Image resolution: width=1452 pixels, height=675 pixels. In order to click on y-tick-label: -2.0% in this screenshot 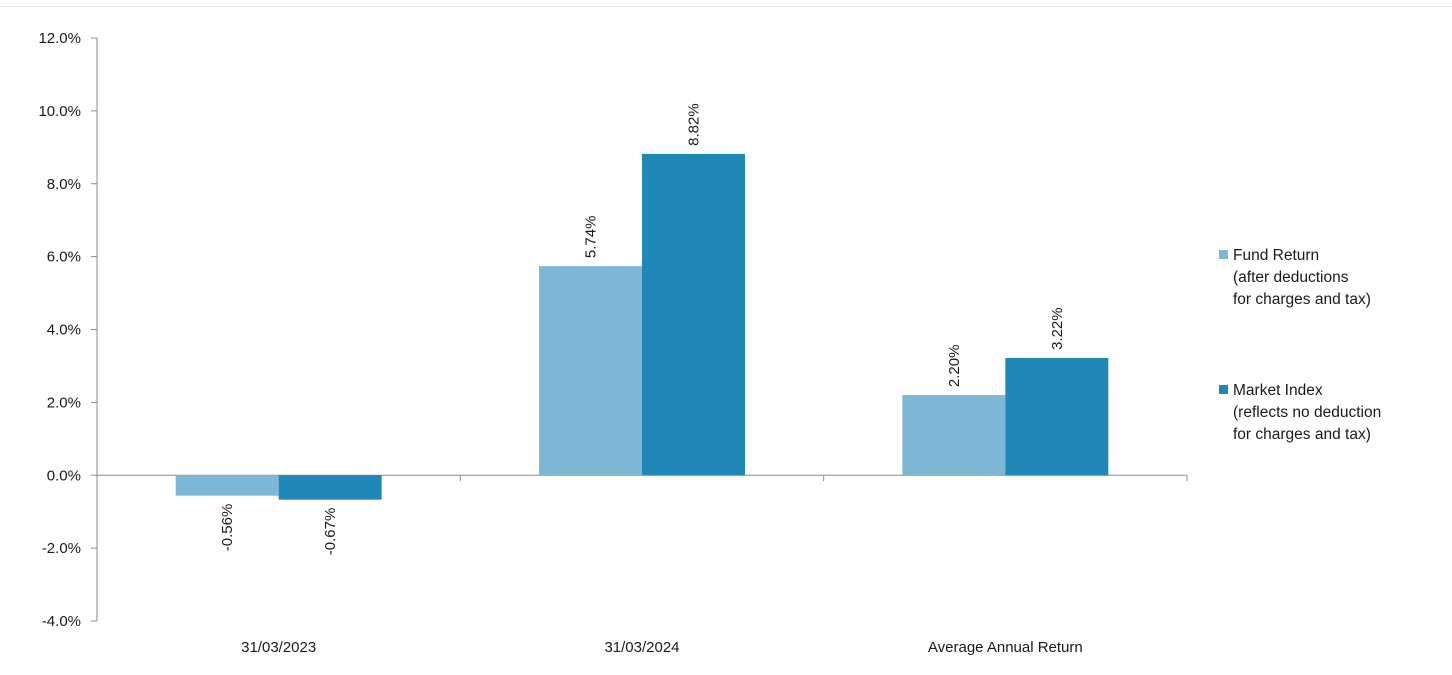, I will do `click(61, 548)`.